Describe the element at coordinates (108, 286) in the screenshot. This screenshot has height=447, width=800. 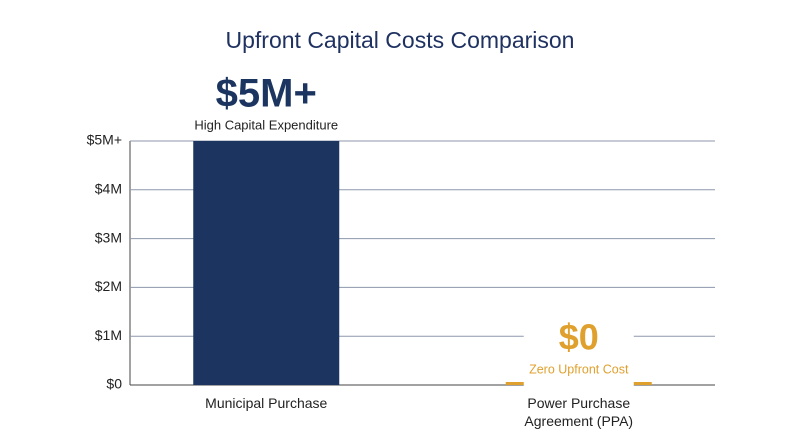
I see `y-tick-label: $2M` at that location.